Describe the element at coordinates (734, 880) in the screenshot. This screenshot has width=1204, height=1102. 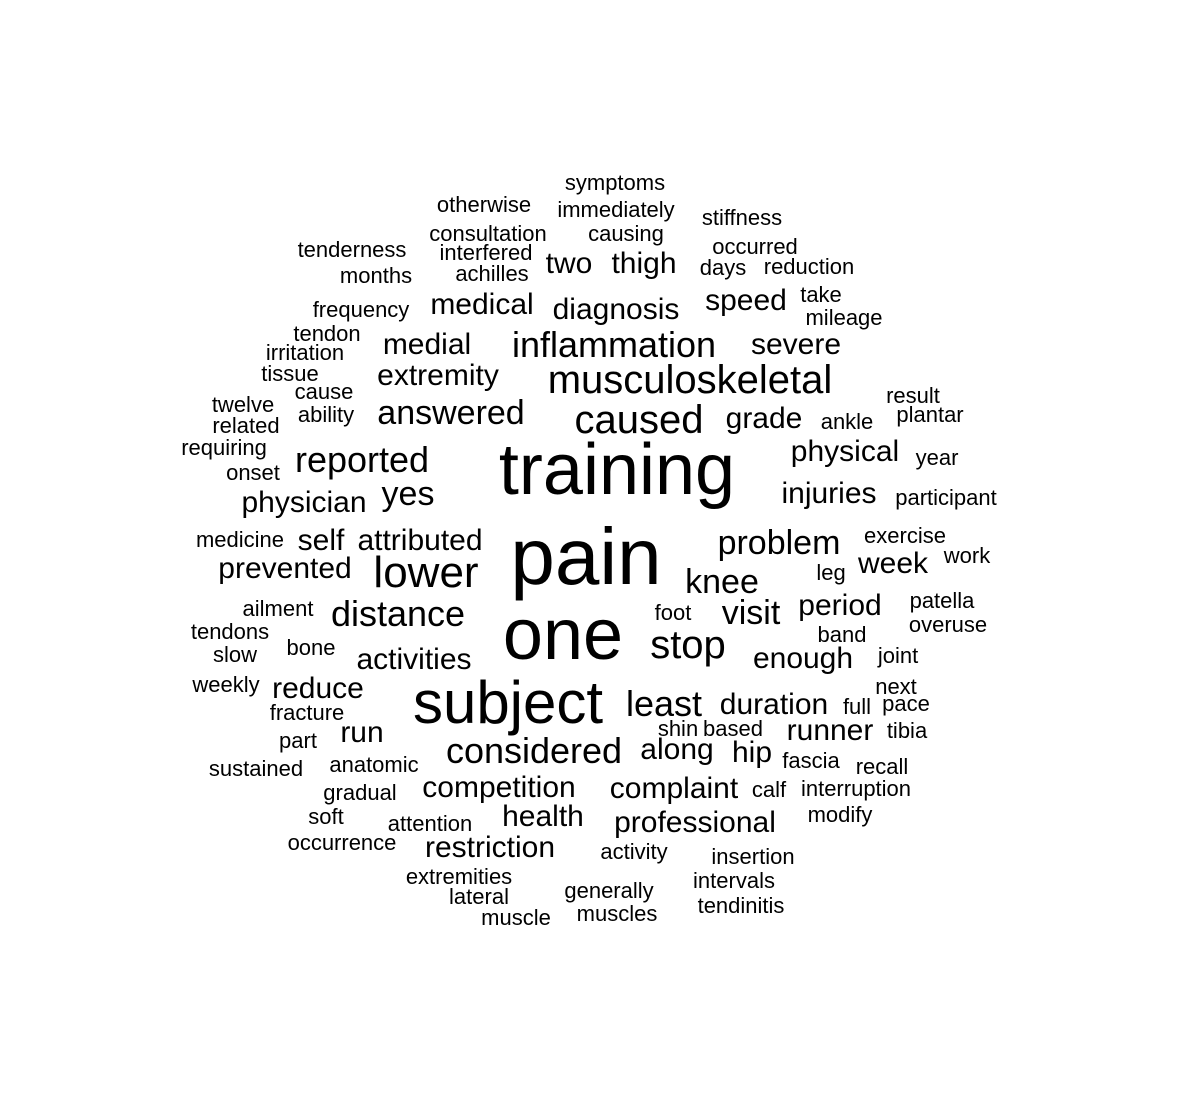
I see `cloud-word-intervals: intervals` at that location.